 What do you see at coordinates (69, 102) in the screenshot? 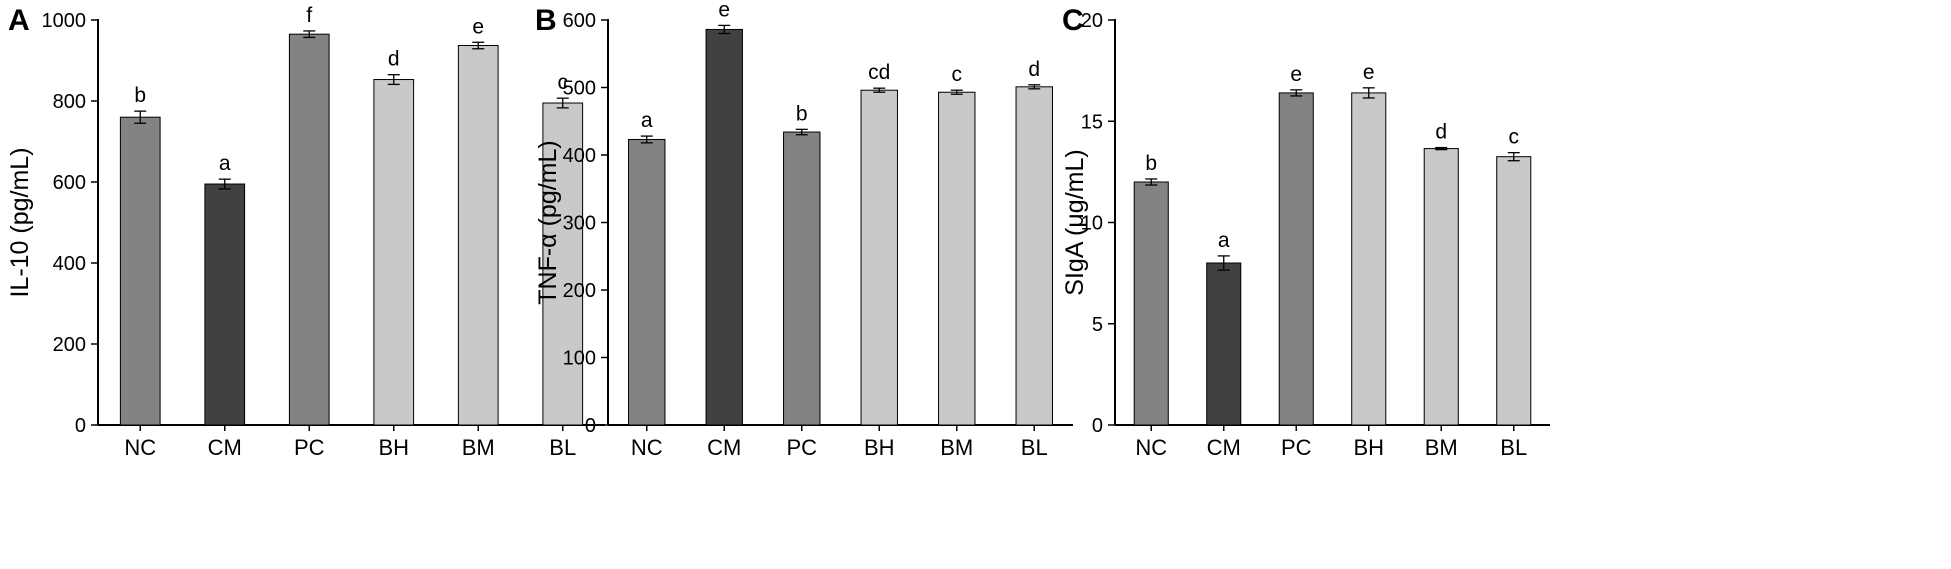
I see `y-tick-label: 800` at bounding box center [69, 102].